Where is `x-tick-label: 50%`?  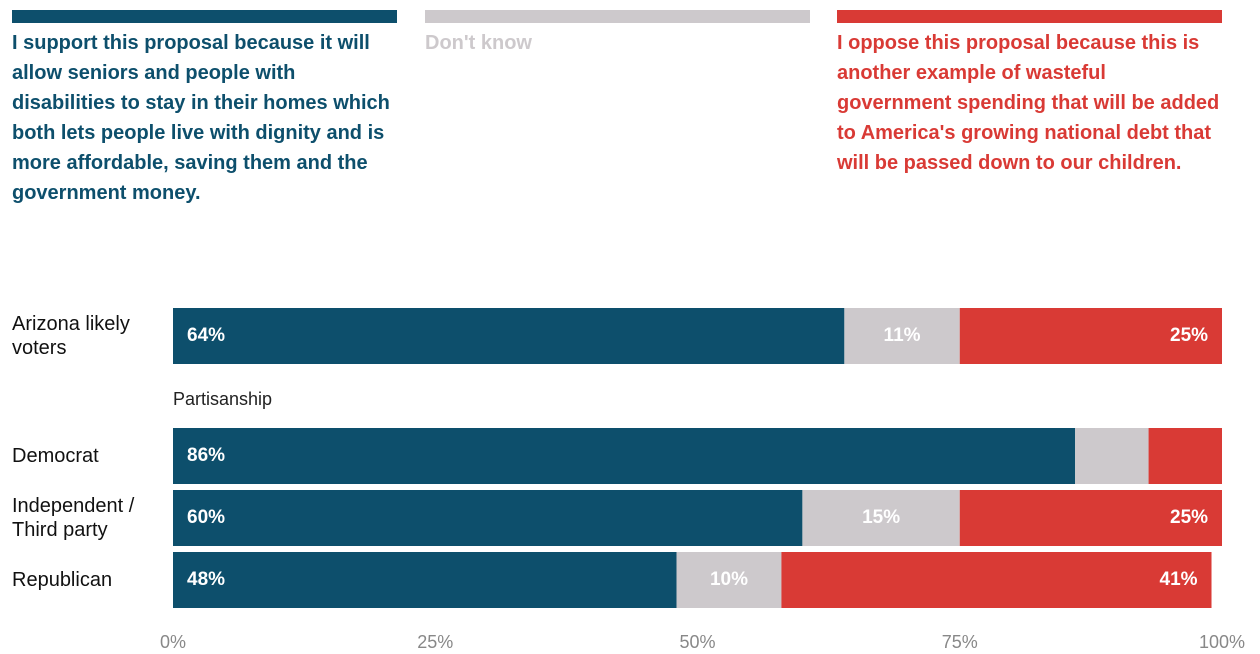
x-tick-label: 50% is located at coordinates (697, 642).